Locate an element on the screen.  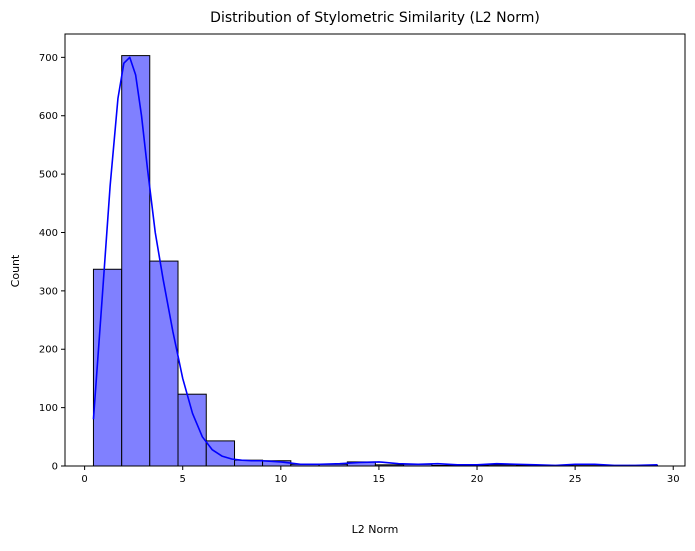
y-tick-label: 600 is located at coordinates (48, 116).